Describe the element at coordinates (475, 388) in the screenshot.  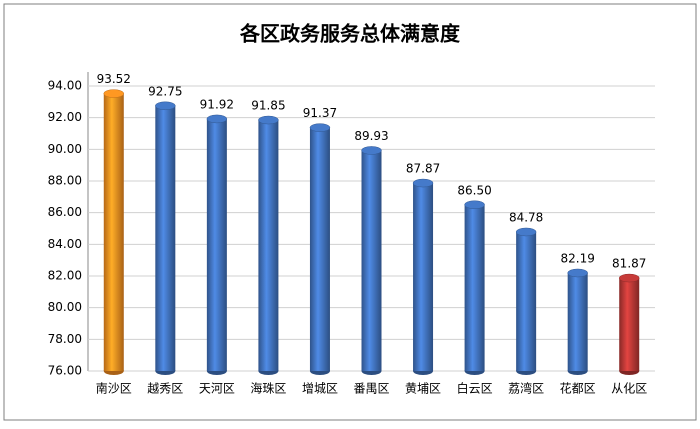
I see `x-tick-label: 白云区` at that location.